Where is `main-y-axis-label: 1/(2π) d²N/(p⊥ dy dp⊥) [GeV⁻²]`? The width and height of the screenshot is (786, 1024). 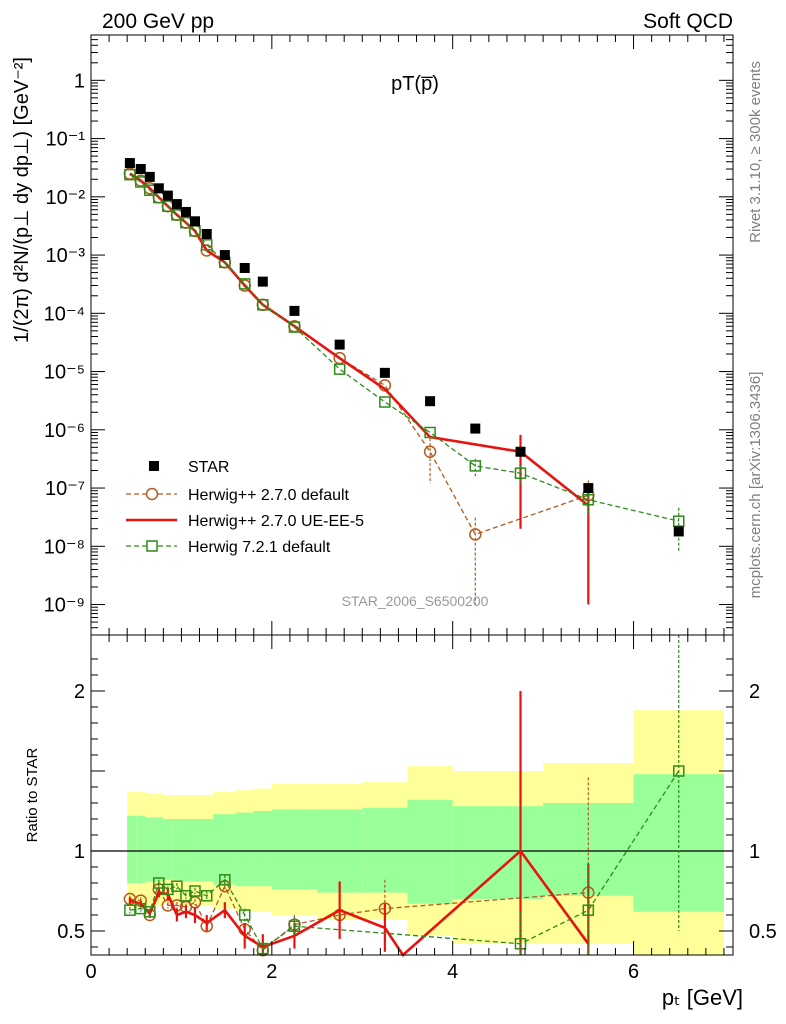 main-y-axis-label: 1/(2π) d²N/(p⊥ dy dp⊥) [GeV⁻²] is located at coordinates (22, 200).